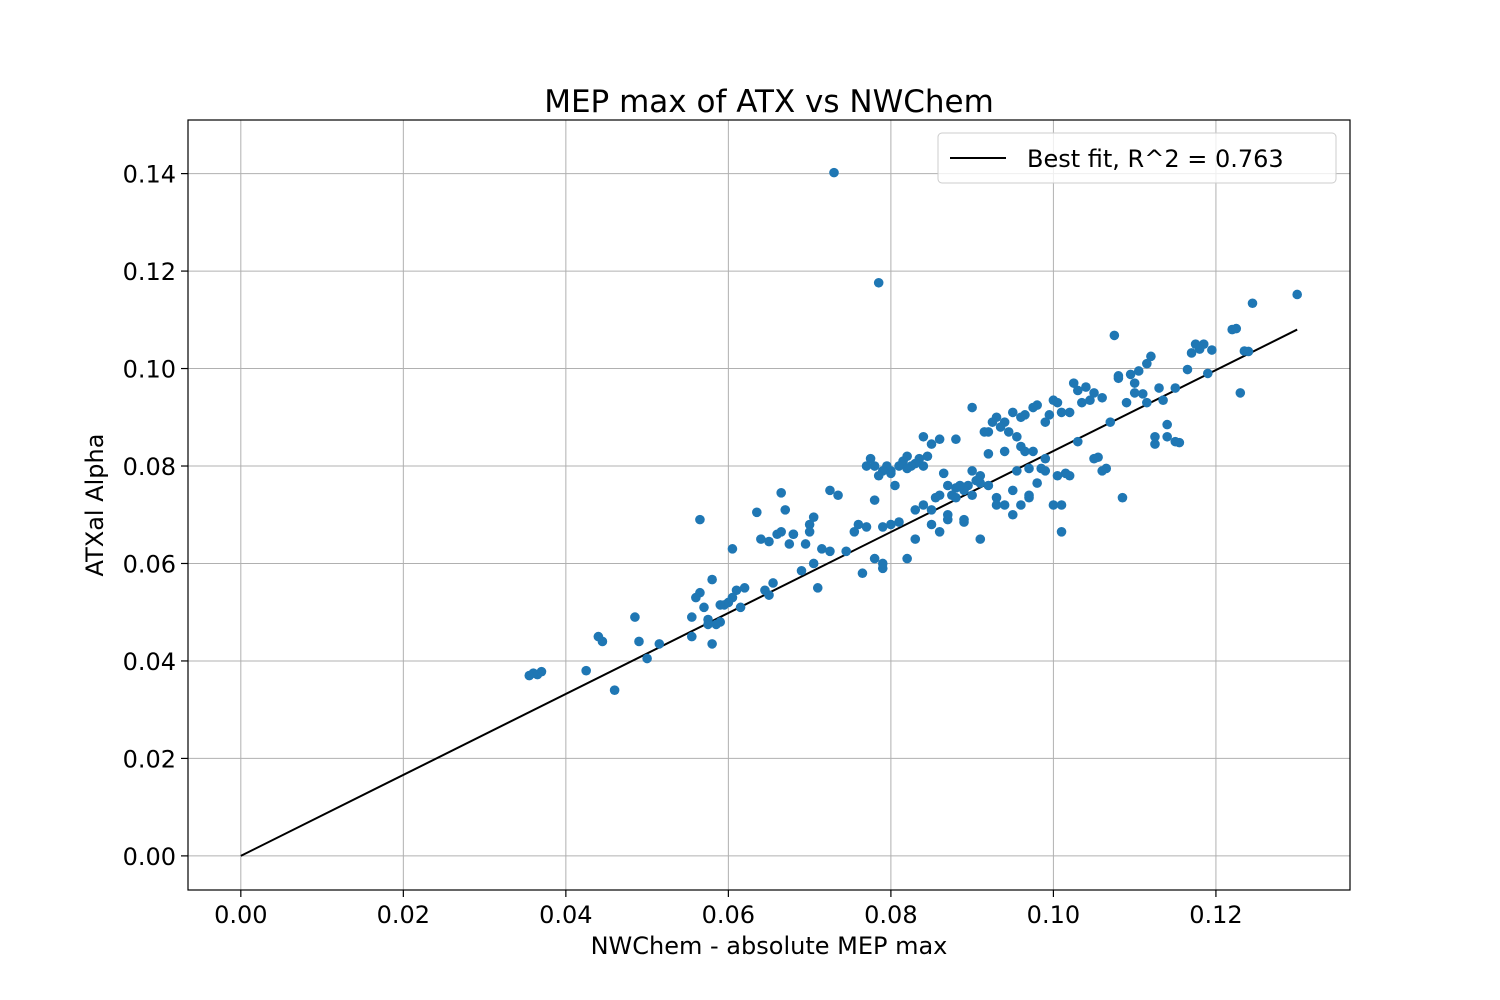 The width and height of the screenshot is (1500, 1000). Describe the element at coordinates (95, 505) in the screenshot. I see `y-axis-label: ATXal Alpha` at that location.